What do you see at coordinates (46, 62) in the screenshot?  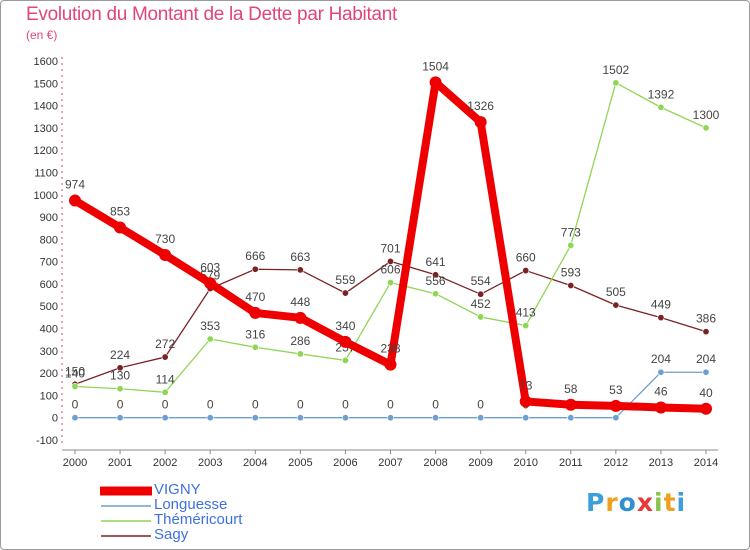 I see `y-tick-label: 1600` at bounding box center [46, 62].